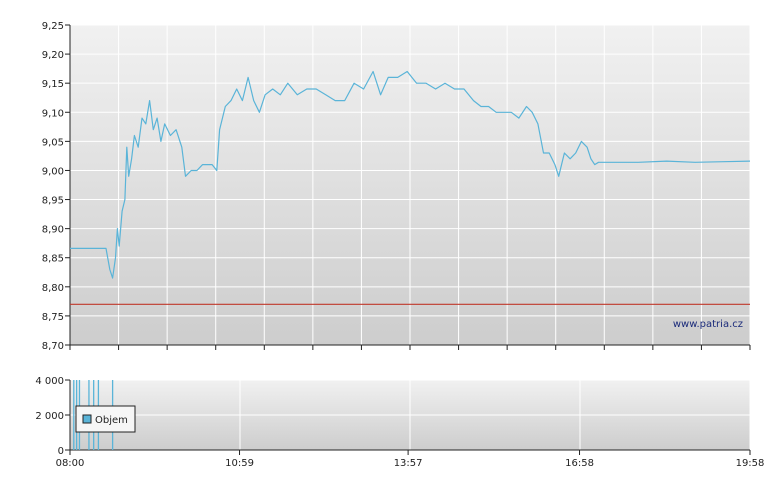  Describe the element at coordinates (53, 230) in the screenshot. I see `y-tick-label: 8,90` at that location.